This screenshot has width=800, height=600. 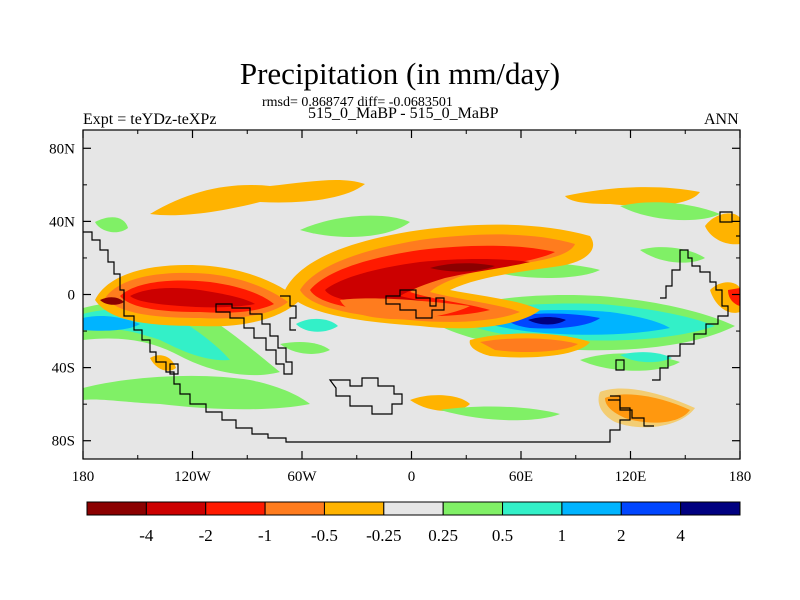 I want to click on y-tick-label: 80S, so click(x=63, y=442).